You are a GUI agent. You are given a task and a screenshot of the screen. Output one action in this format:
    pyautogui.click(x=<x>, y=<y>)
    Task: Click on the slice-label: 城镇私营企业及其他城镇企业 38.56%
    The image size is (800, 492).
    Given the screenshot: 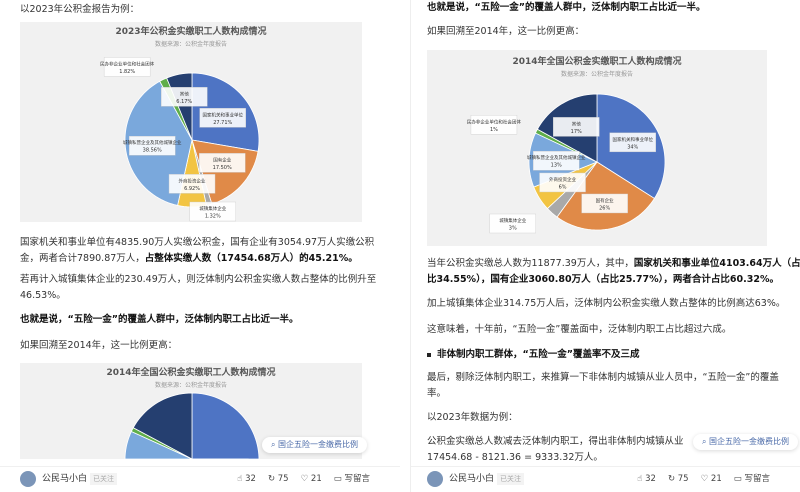 What is the action you would take?
    pyautogui.click(x=152, y=146)
    